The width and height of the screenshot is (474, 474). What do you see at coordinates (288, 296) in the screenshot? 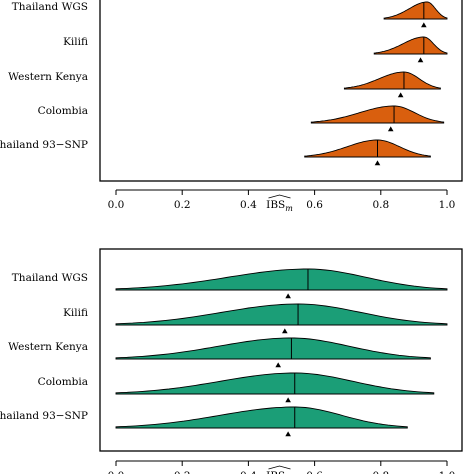
I see `bottom-mean-marker-thailand-wgs` at bounding box center [288, 296].